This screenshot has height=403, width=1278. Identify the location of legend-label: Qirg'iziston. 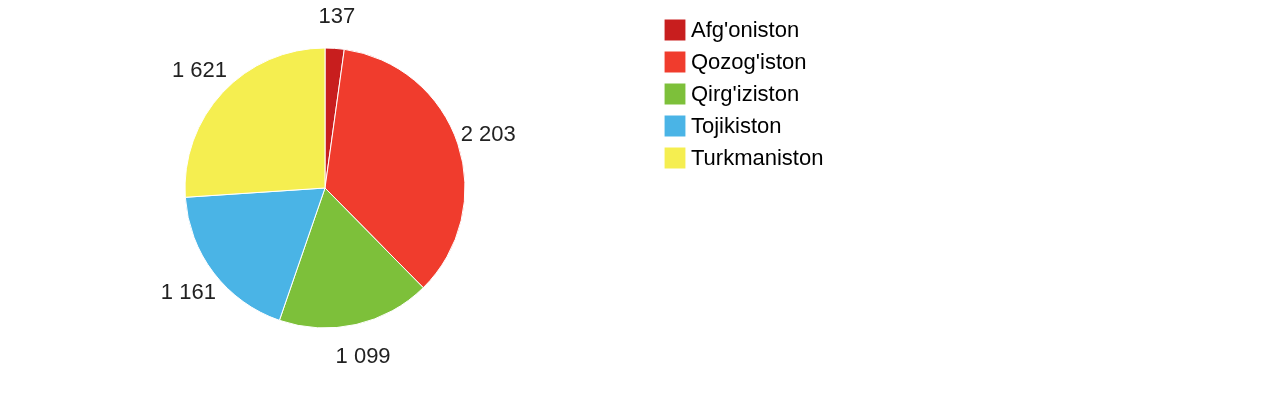
(745, 93).